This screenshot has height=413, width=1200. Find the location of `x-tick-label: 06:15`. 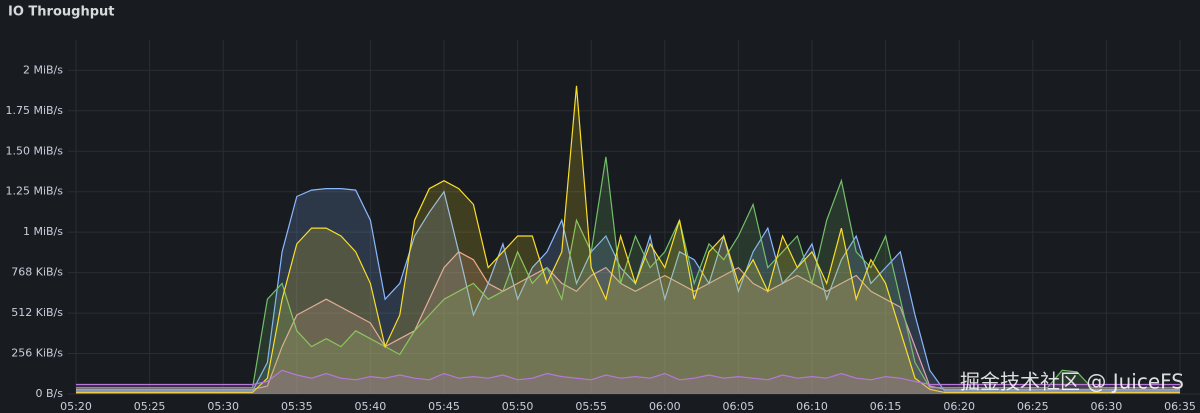

x-tick-label: 06:15 is located at coordinates (886, 406).